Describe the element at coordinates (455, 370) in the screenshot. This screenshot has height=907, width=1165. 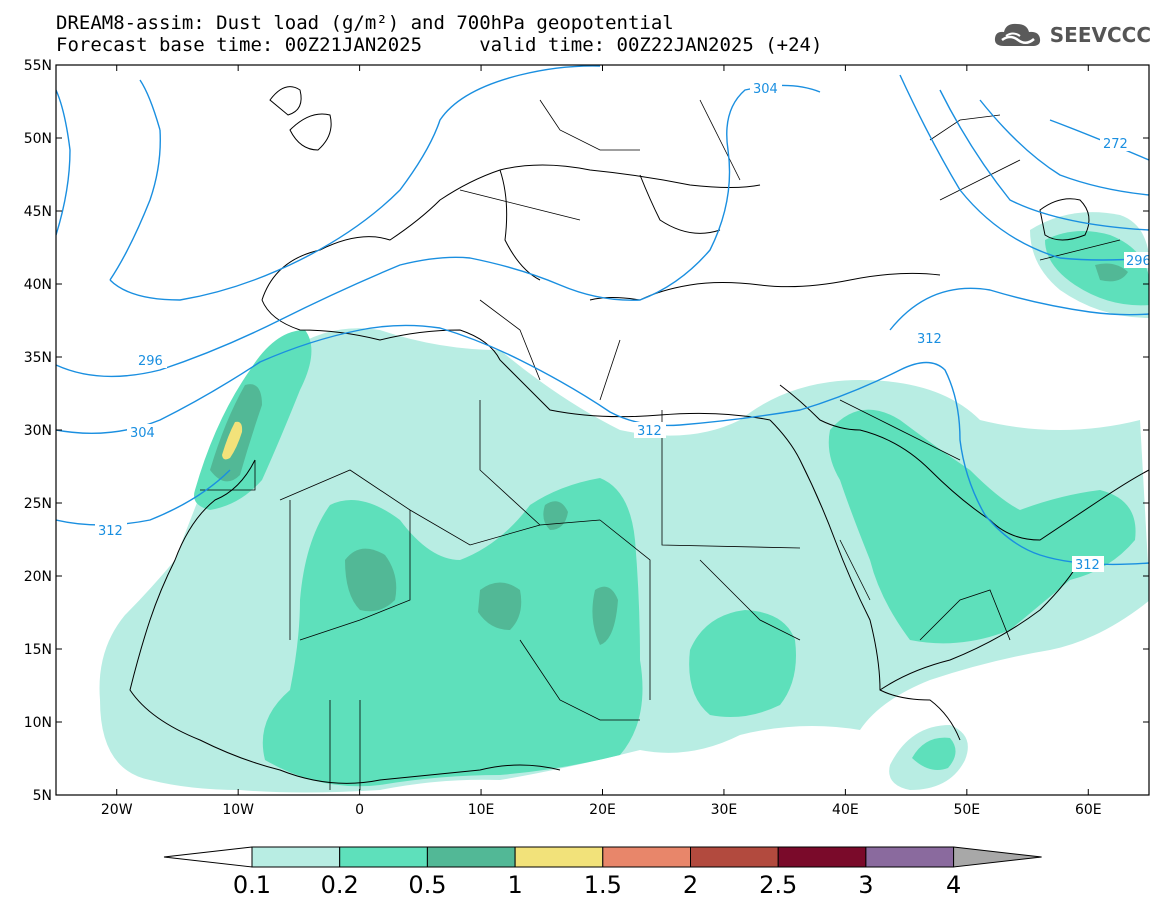
I see `dust-area-low-tunisia` at that location.